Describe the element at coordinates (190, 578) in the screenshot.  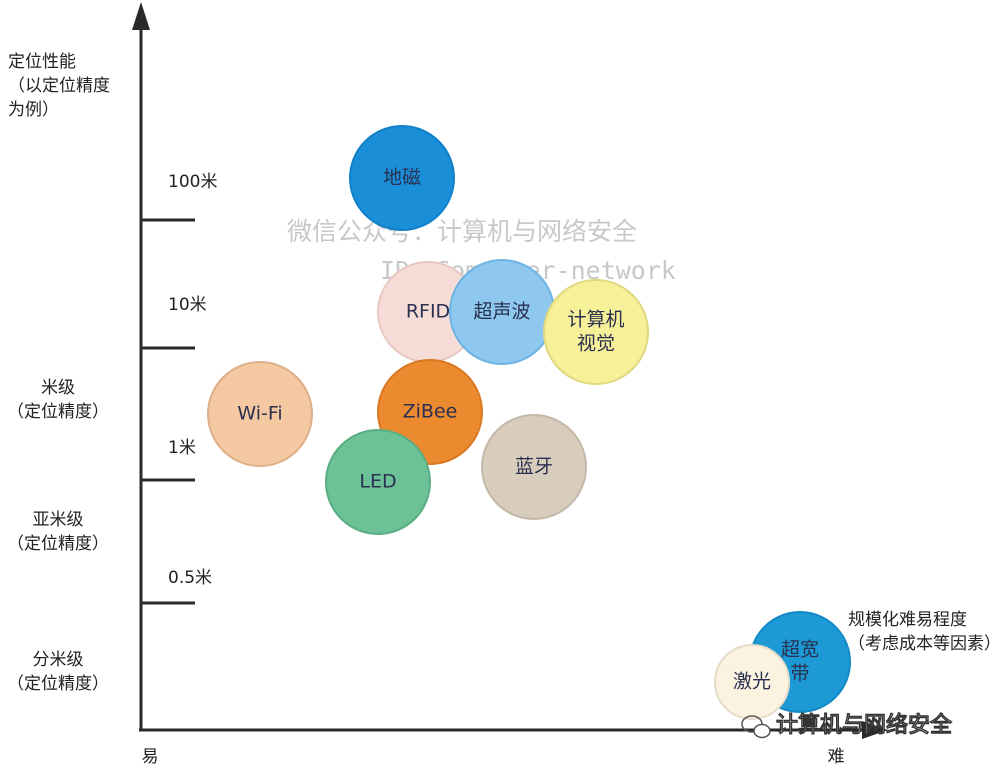
I see `tick-label: 0.5米` at that location.